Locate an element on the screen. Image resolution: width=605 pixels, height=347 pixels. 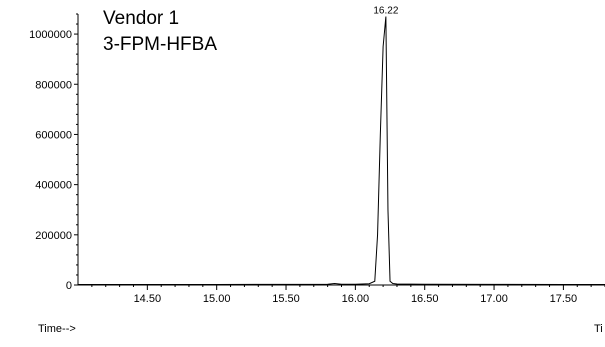
x-tick-label-2: 15.50 is located at coordinates (286, 299).